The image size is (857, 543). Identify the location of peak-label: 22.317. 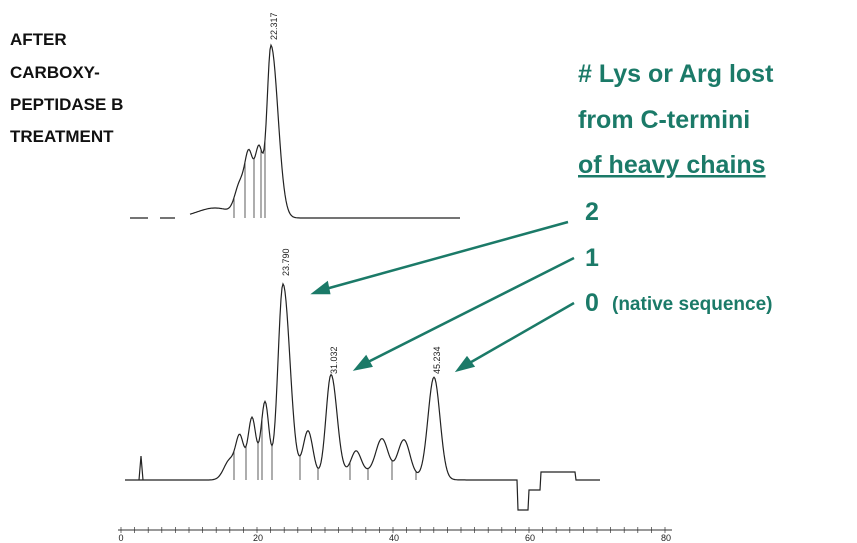
(274, 26).